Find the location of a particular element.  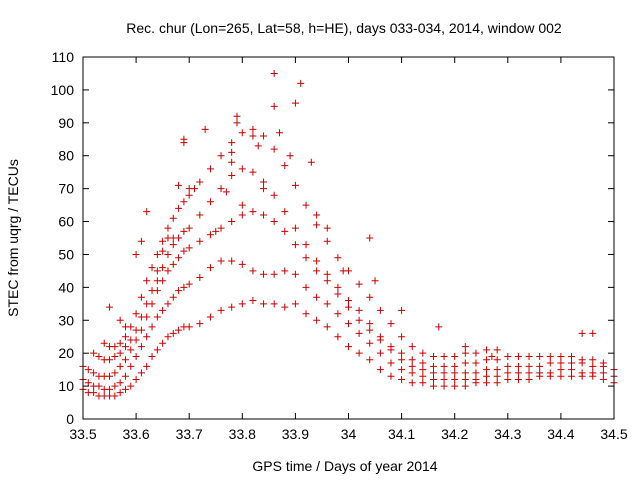

y-tick-label: 20 is located at coordinates (66, 353).